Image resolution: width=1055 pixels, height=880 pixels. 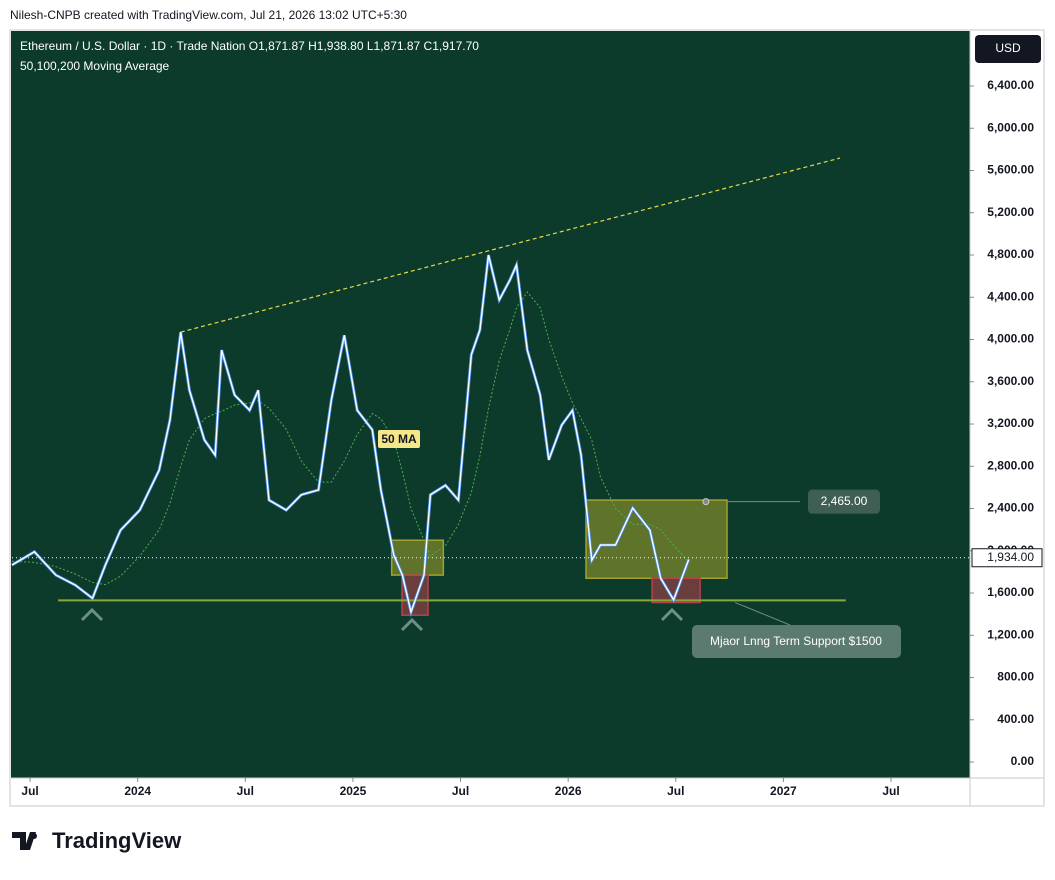 What do you see at coordinates (137, 791) in the screenshot?
I see `x-tick-label: 2024` at bounding box center [137, 791].